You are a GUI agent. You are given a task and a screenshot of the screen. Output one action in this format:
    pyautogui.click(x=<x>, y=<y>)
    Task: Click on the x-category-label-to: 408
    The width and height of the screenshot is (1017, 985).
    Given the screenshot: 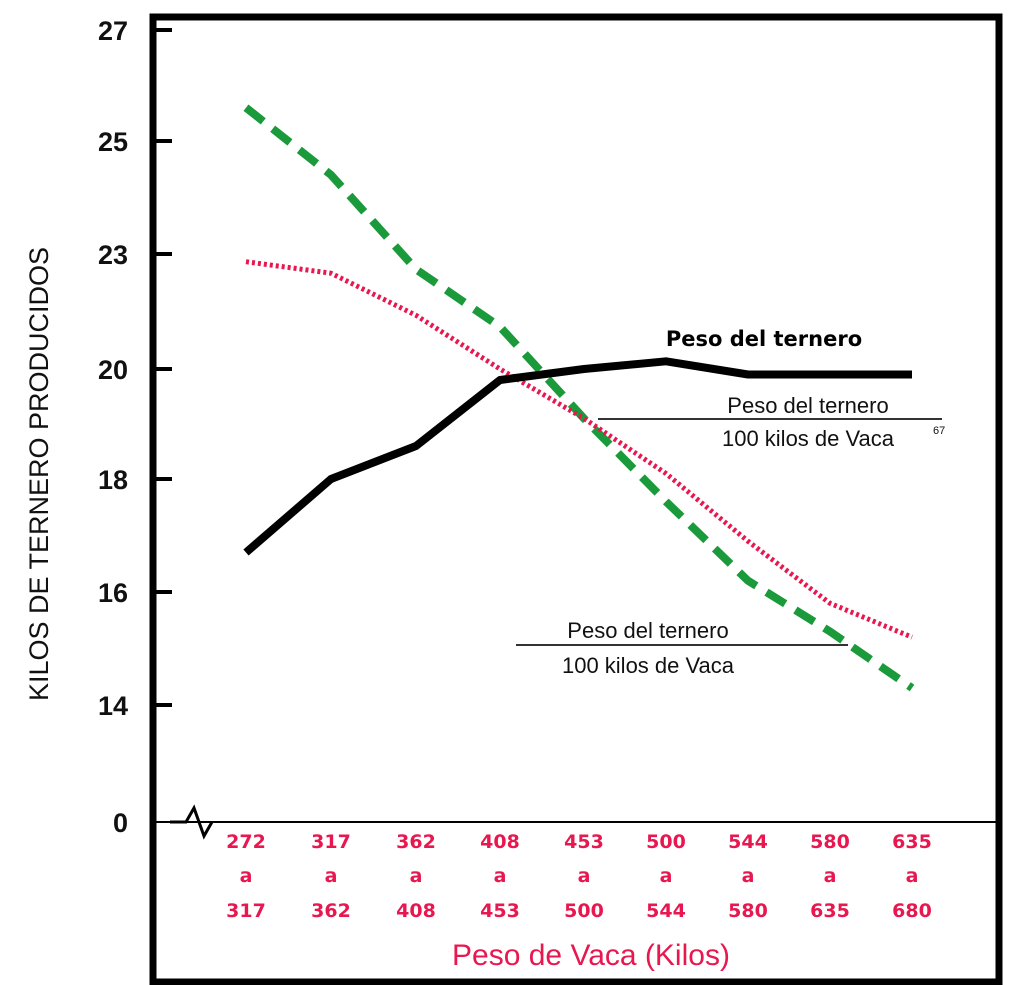 What is the action you would take?
    pyautogui.click(x=416, y=911)
    